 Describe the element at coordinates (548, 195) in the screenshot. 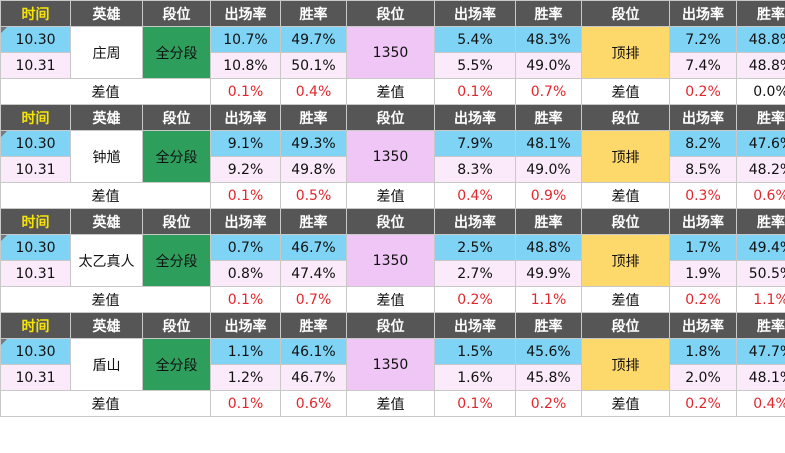

I see `diff-win-cell: 0.9%` at that location.